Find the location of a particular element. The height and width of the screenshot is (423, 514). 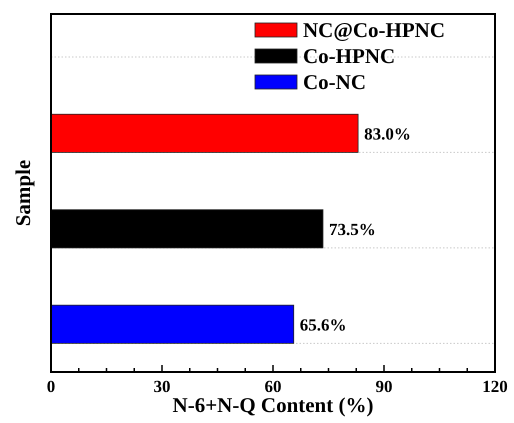

legend-label: Co-NC is located at coordinates (334, 82).